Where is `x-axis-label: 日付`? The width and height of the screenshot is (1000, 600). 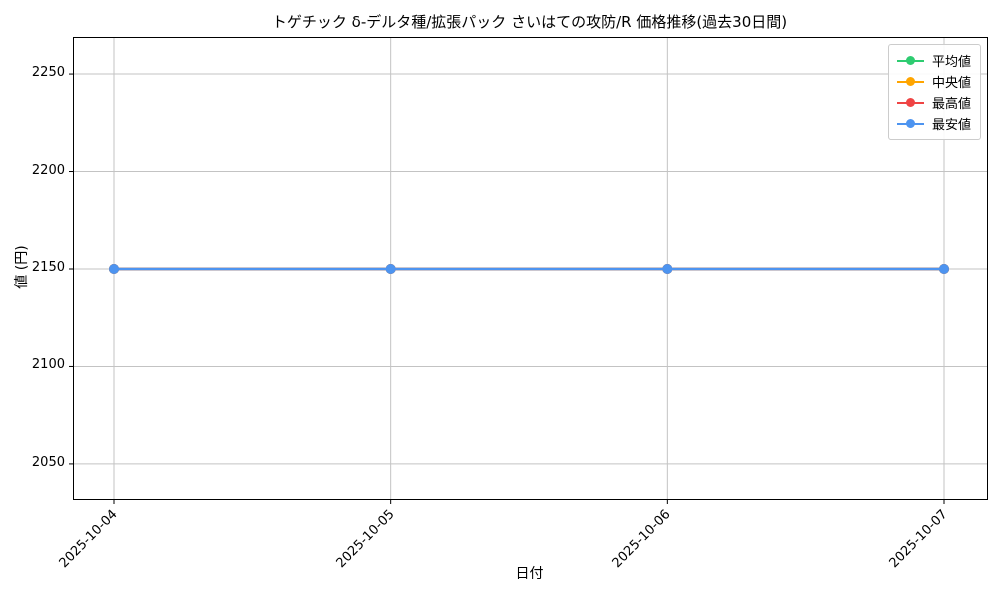 x-axis-label: 日付 is located at coordinates (529, 574).